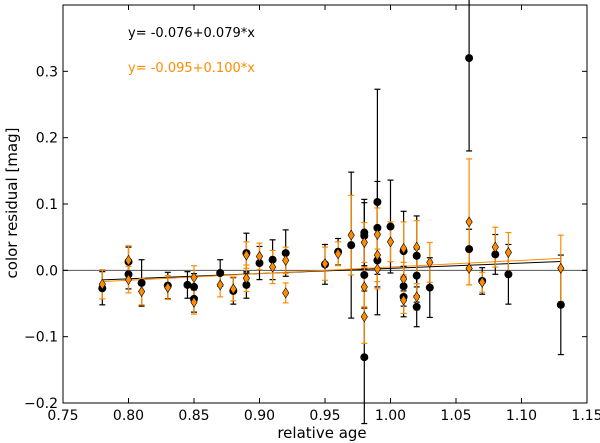  What do you see at coordinates (41, 338) in the screenshot?
I see `y-tick-label-1: −0.1` at bounding box center [41, 338].